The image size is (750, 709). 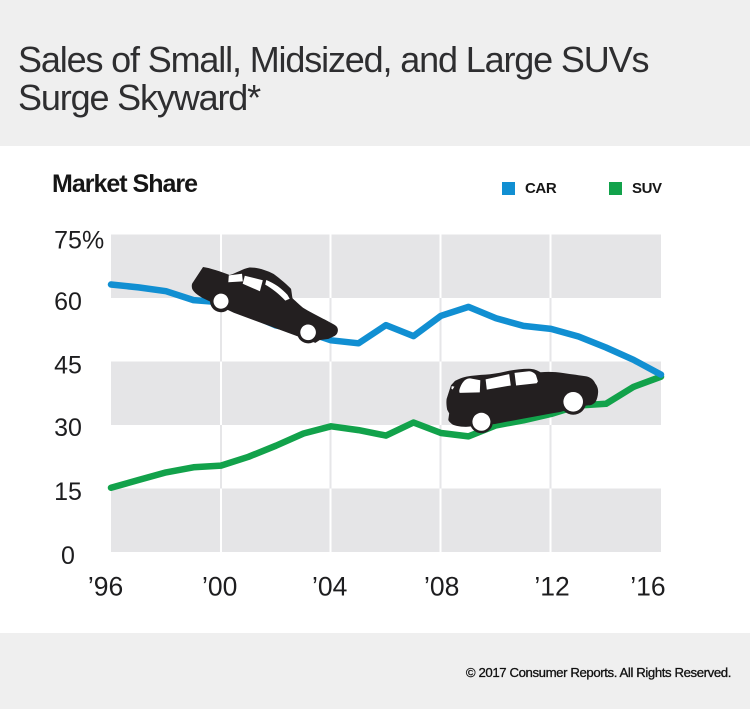 I want to click on svg-text: 45, so click(x=68, y=365).